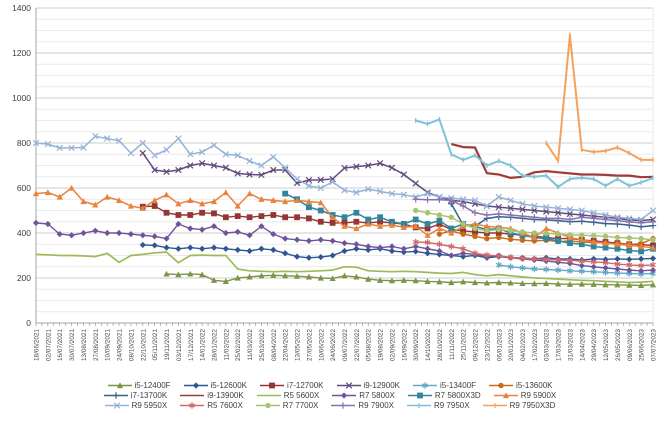  I want to click on triangle-marker-icon, so click(119, 385).